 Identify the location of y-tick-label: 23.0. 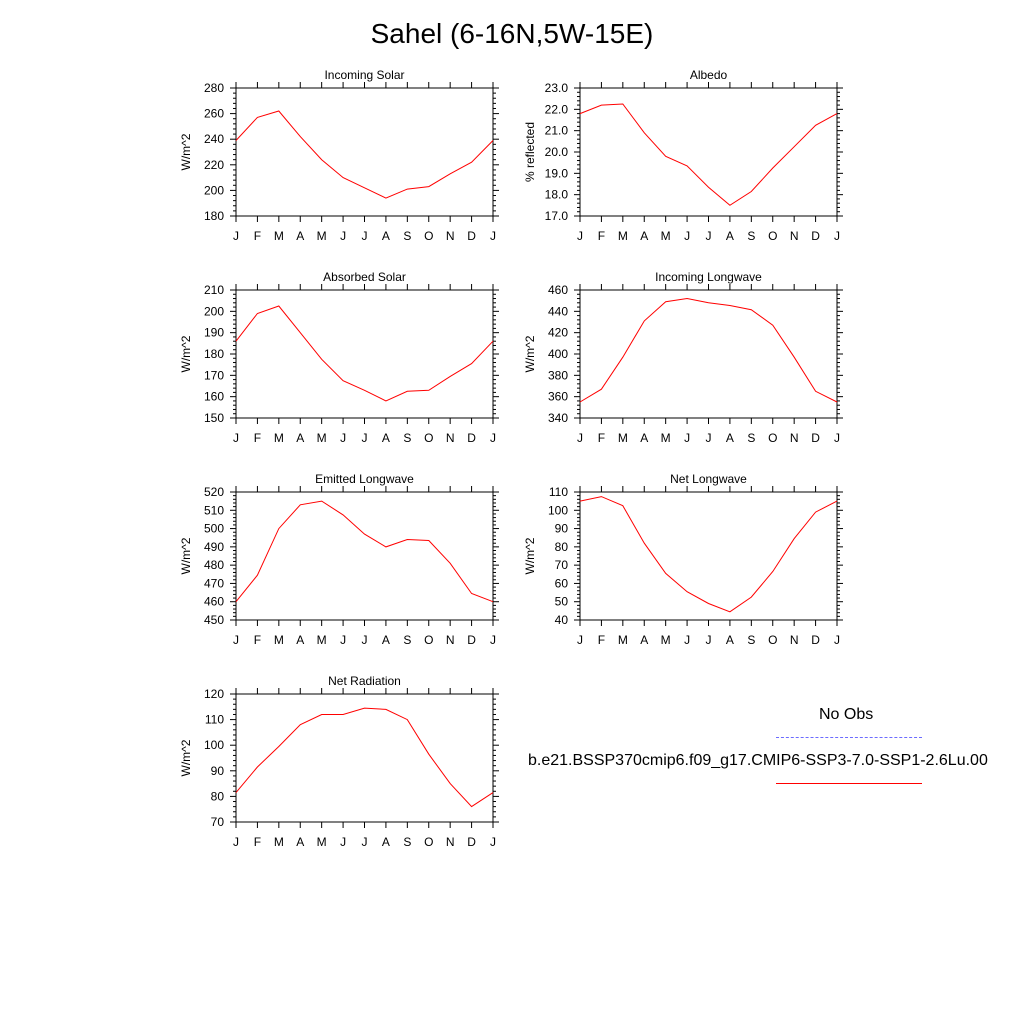
(557, 88).